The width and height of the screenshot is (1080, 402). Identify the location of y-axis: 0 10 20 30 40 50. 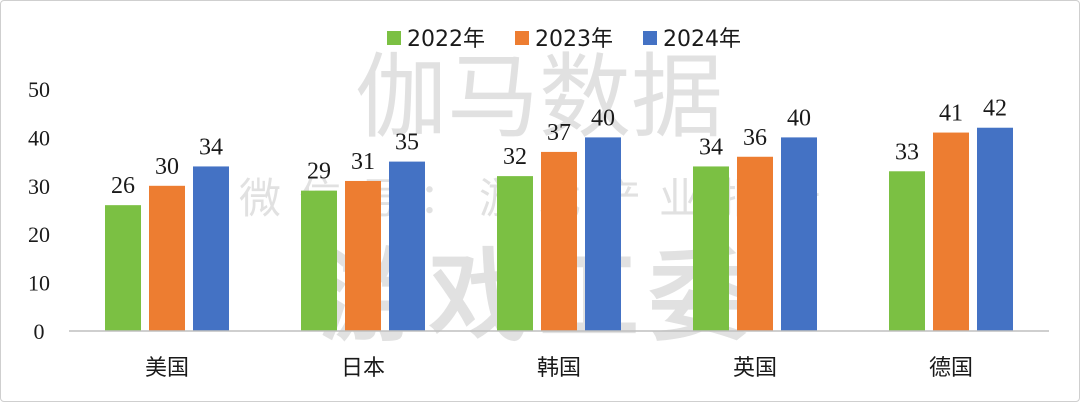
(39, 210).